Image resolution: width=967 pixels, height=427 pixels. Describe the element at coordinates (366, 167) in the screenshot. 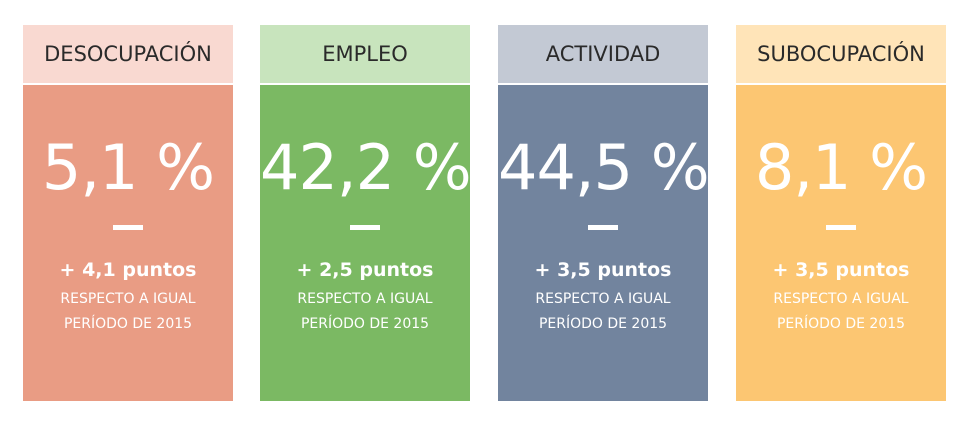

I see `card-value: 42,2 %` at that location.